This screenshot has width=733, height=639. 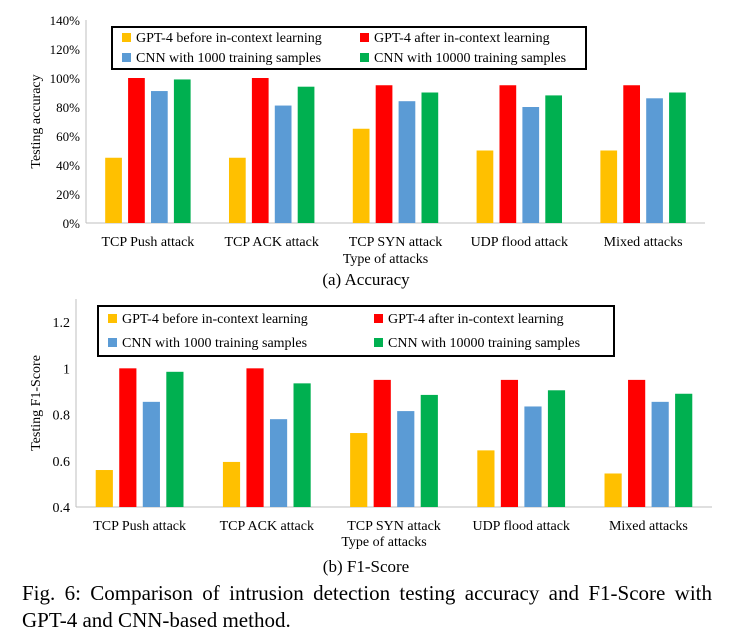 What do you see at coordinates (65, 20) in the screenshot?
I see `y-tick-label: 140%` at bounding box center [65, 20].